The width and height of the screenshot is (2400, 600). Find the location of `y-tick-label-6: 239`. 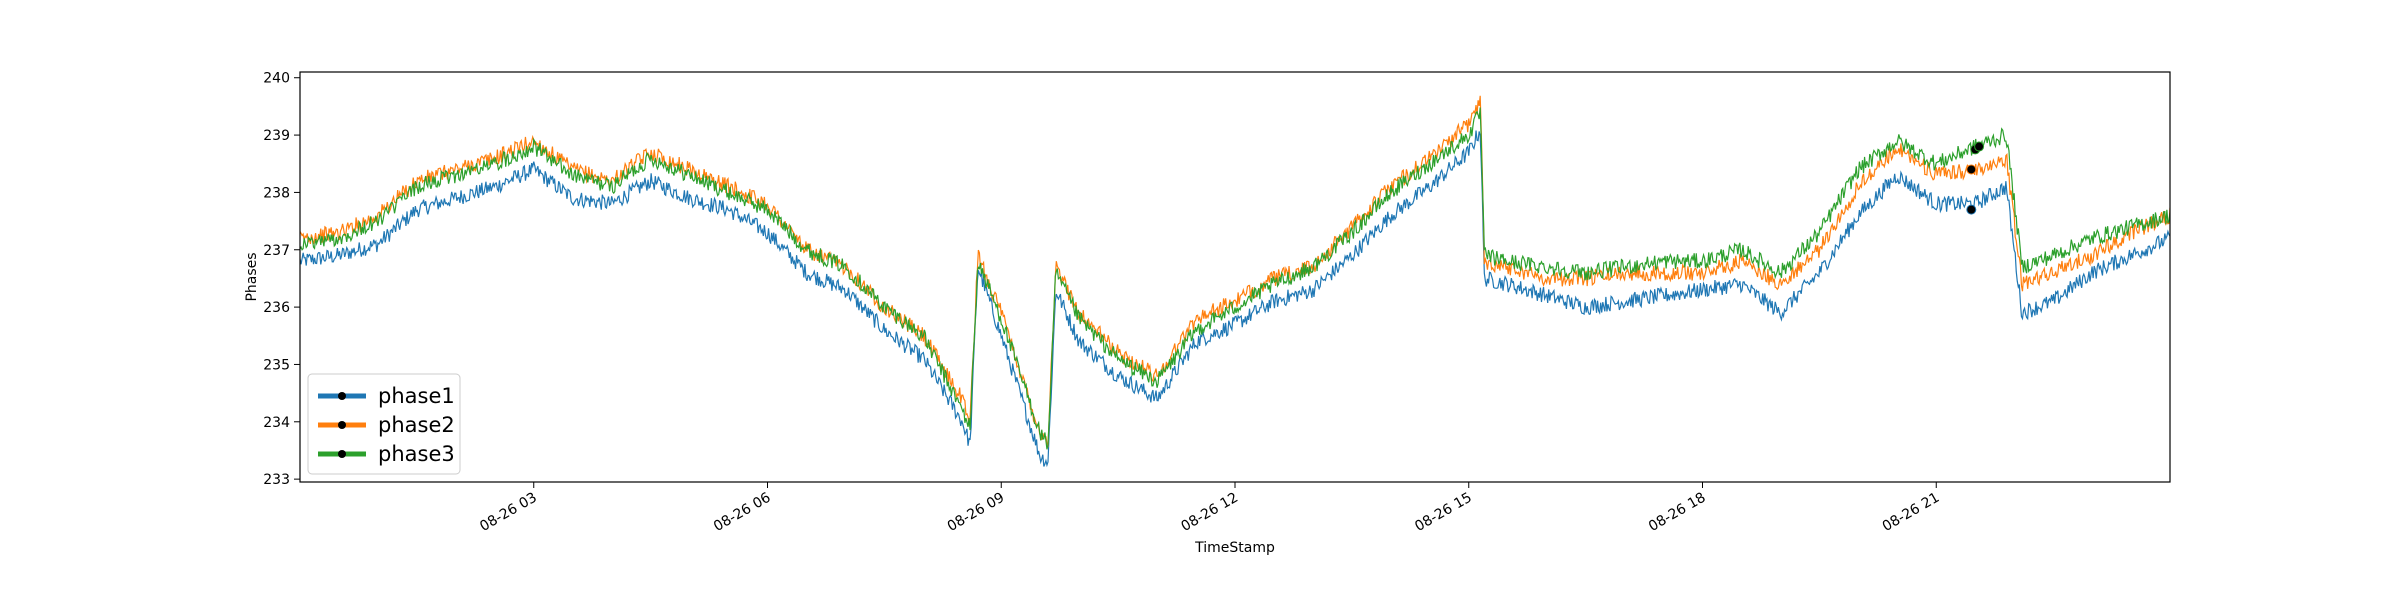

y-tick-label-6: 239 is located at coordinates (276, 136).